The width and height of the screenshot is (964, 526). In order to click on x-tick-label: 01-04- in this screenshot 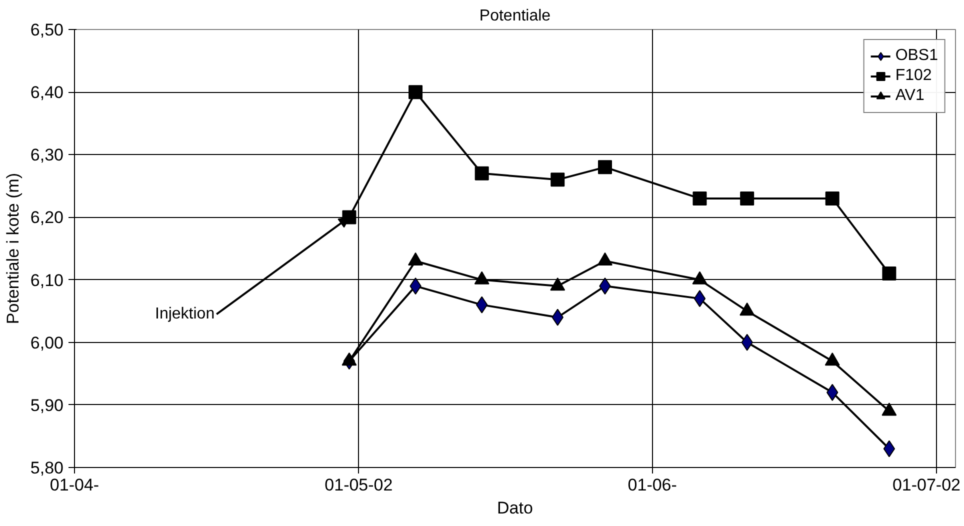, I will do `click(75, 485)`.